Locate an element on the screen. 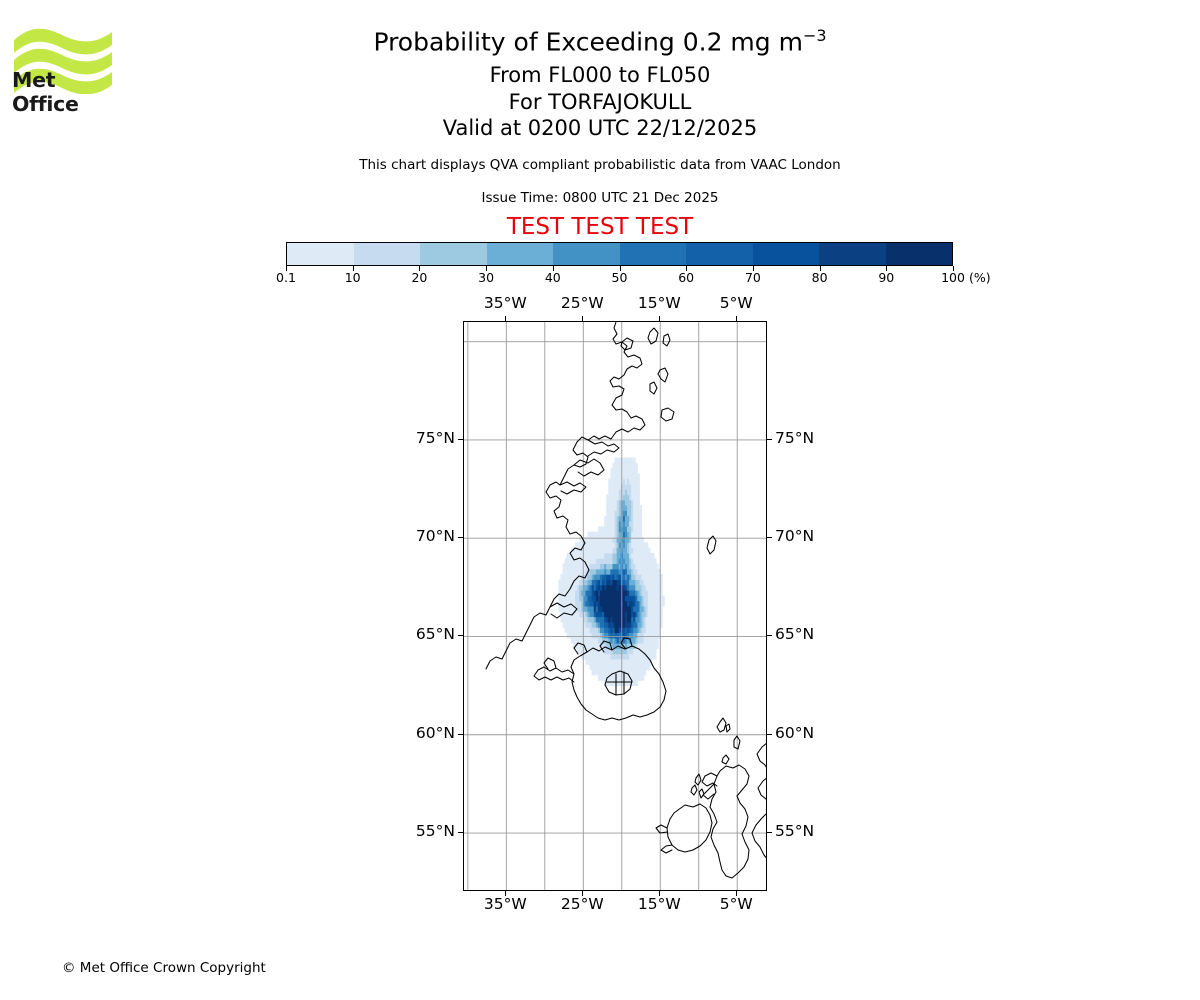 Image resolution: width=1200 pixels, height=1000 pixels. lon-tick-mark is located at coordinates (583, 318).